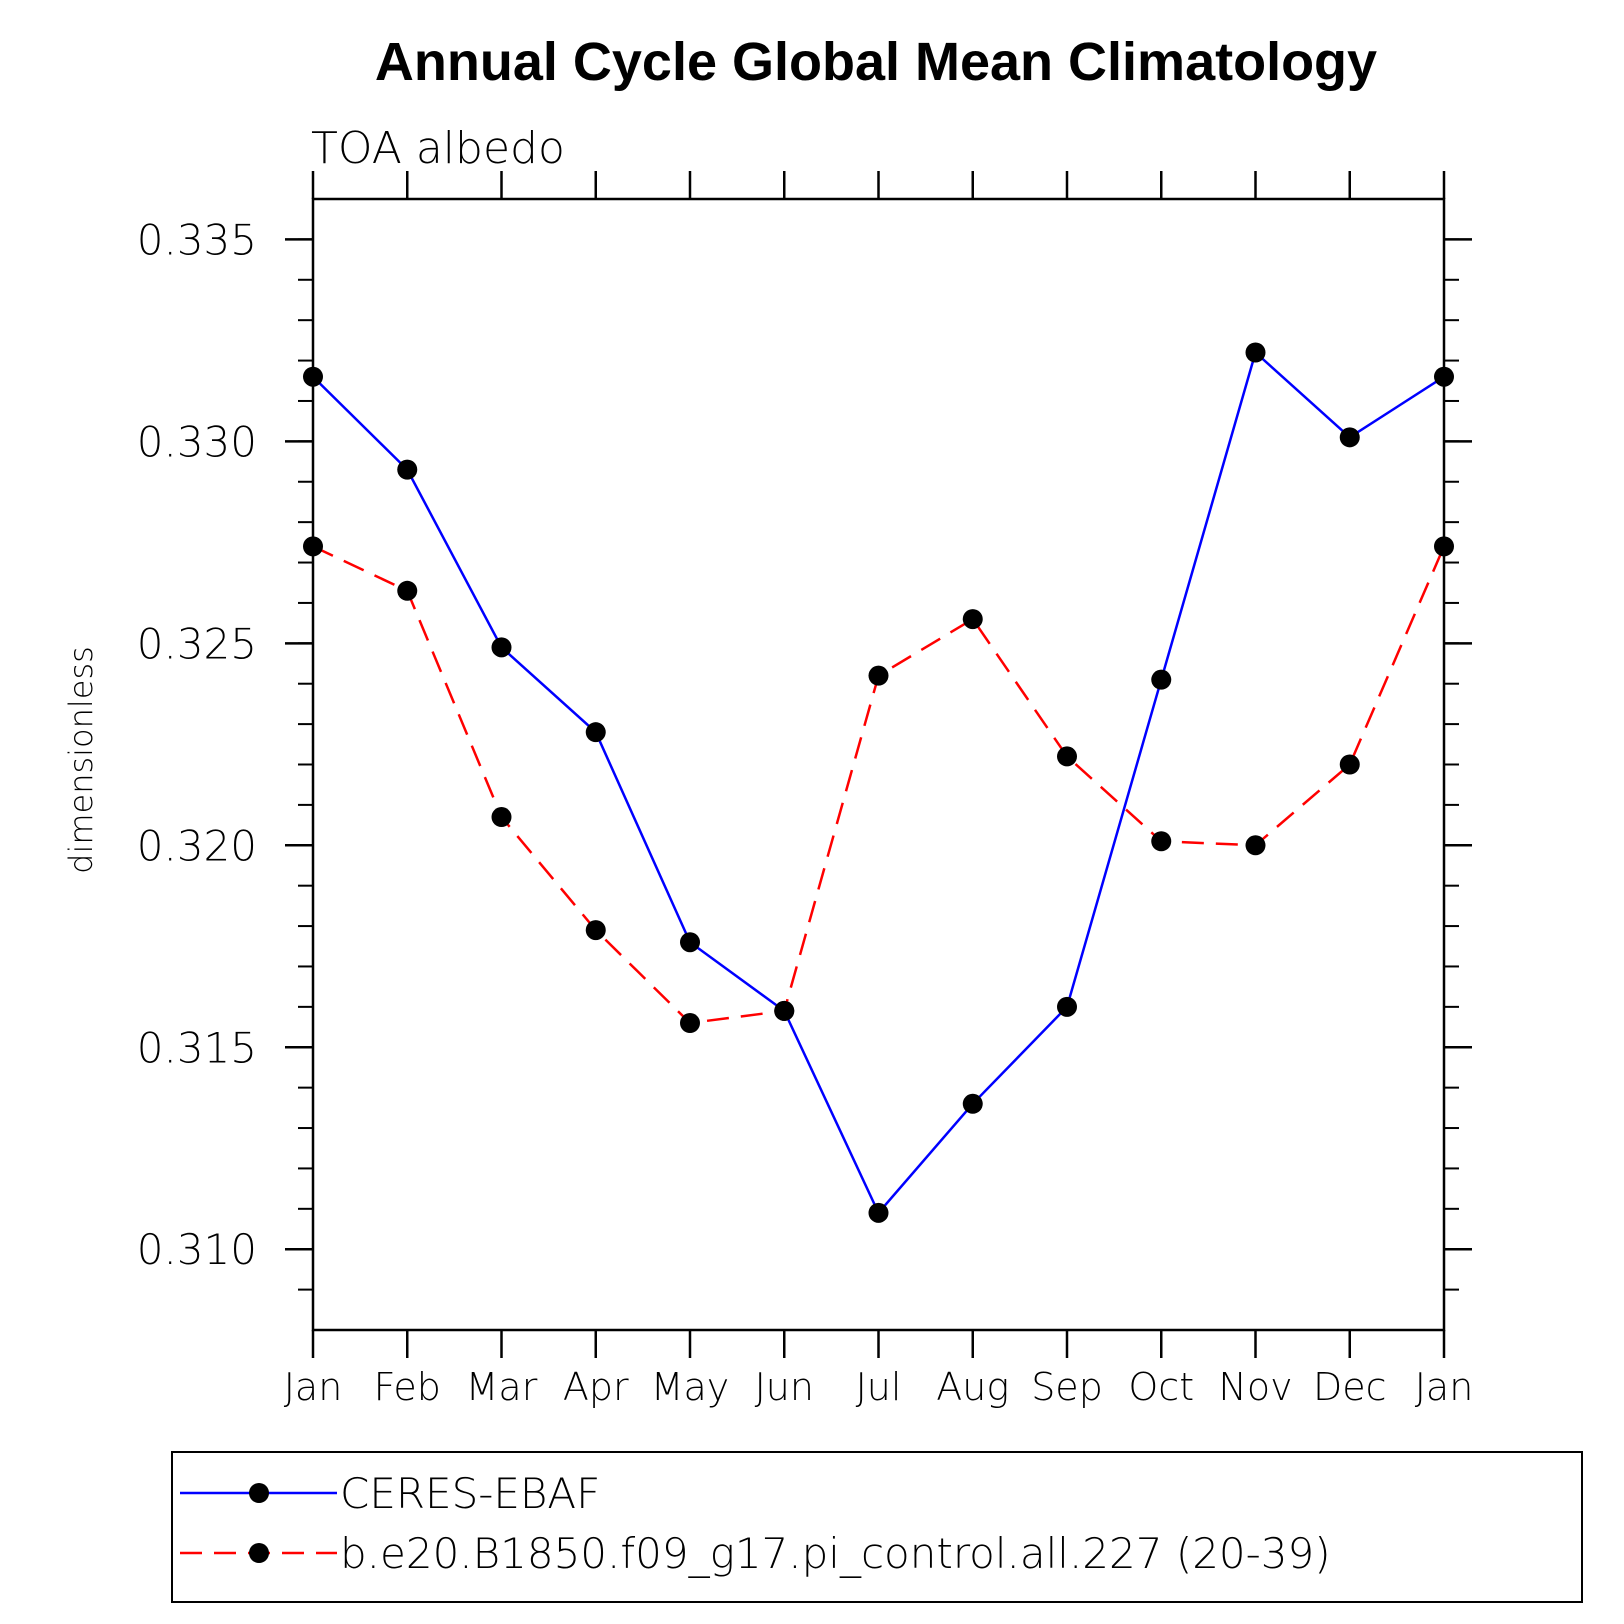 This screenshot has height=1624, width=1624. I want to click on x-tick-label: Jun, so click(784, 1387).